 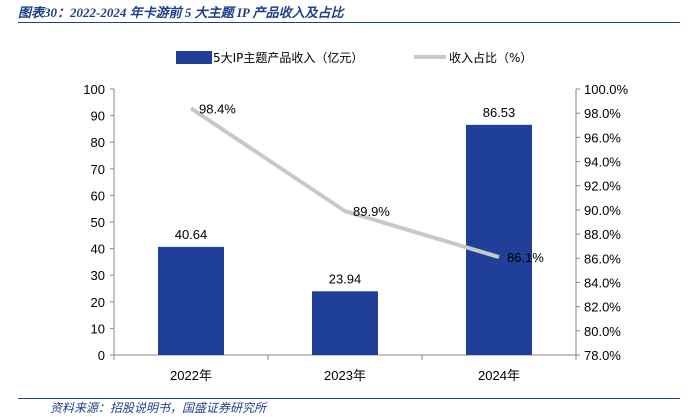 I want to click on legend-label-line: 收入占比（%）, so click(x=490, y=57).